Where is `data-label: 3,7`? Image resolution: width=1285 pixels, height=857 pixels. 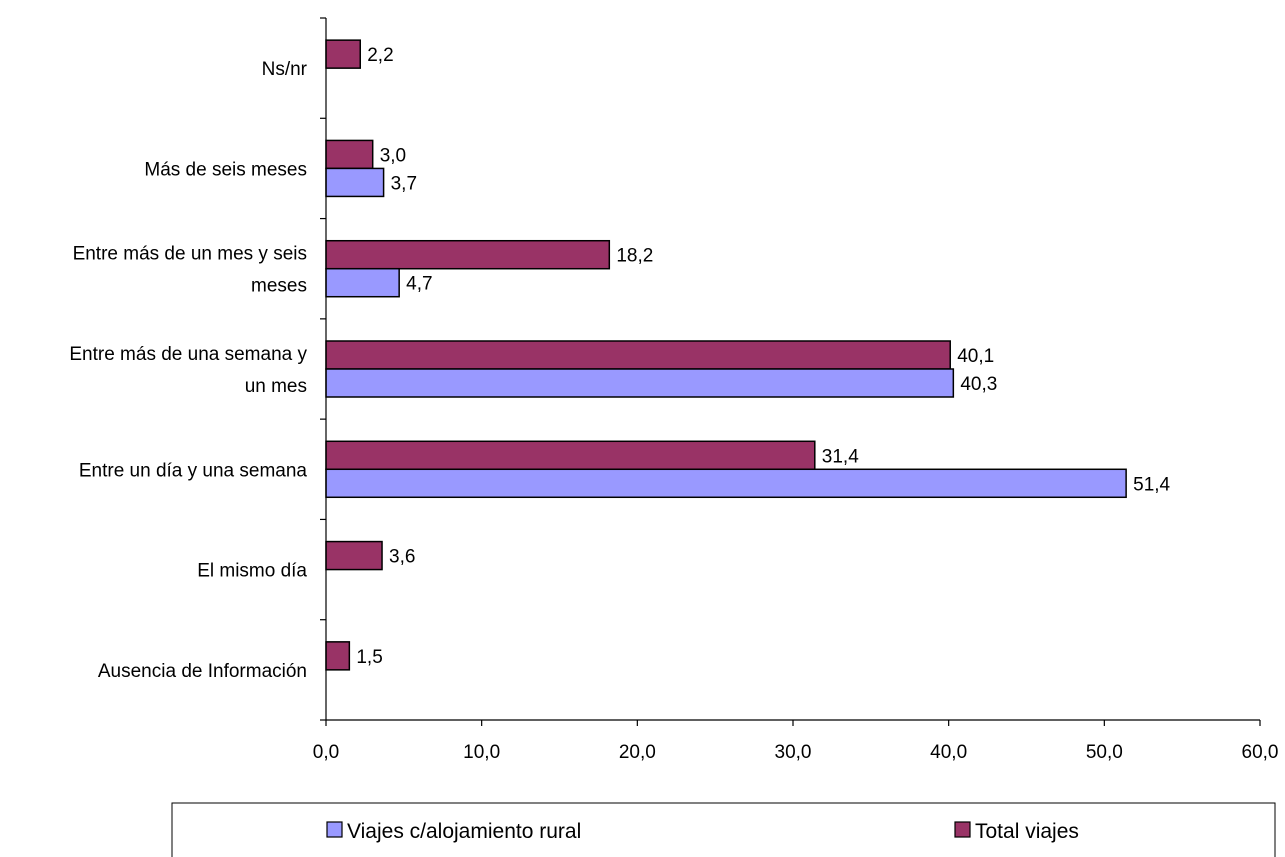
data-label: 3,7 is located at coordinates (404, 183).